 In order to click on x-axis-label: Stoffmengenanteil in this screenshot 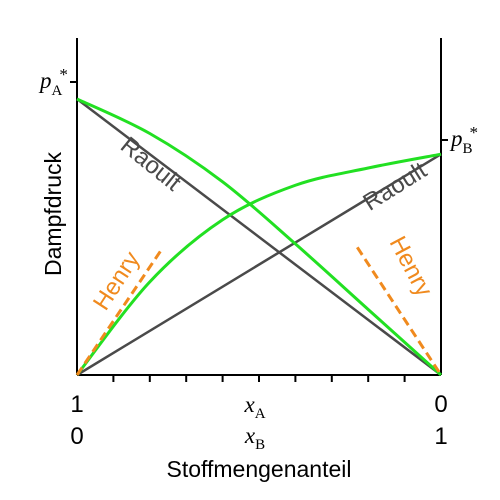, I will do `click(259, 469)`.